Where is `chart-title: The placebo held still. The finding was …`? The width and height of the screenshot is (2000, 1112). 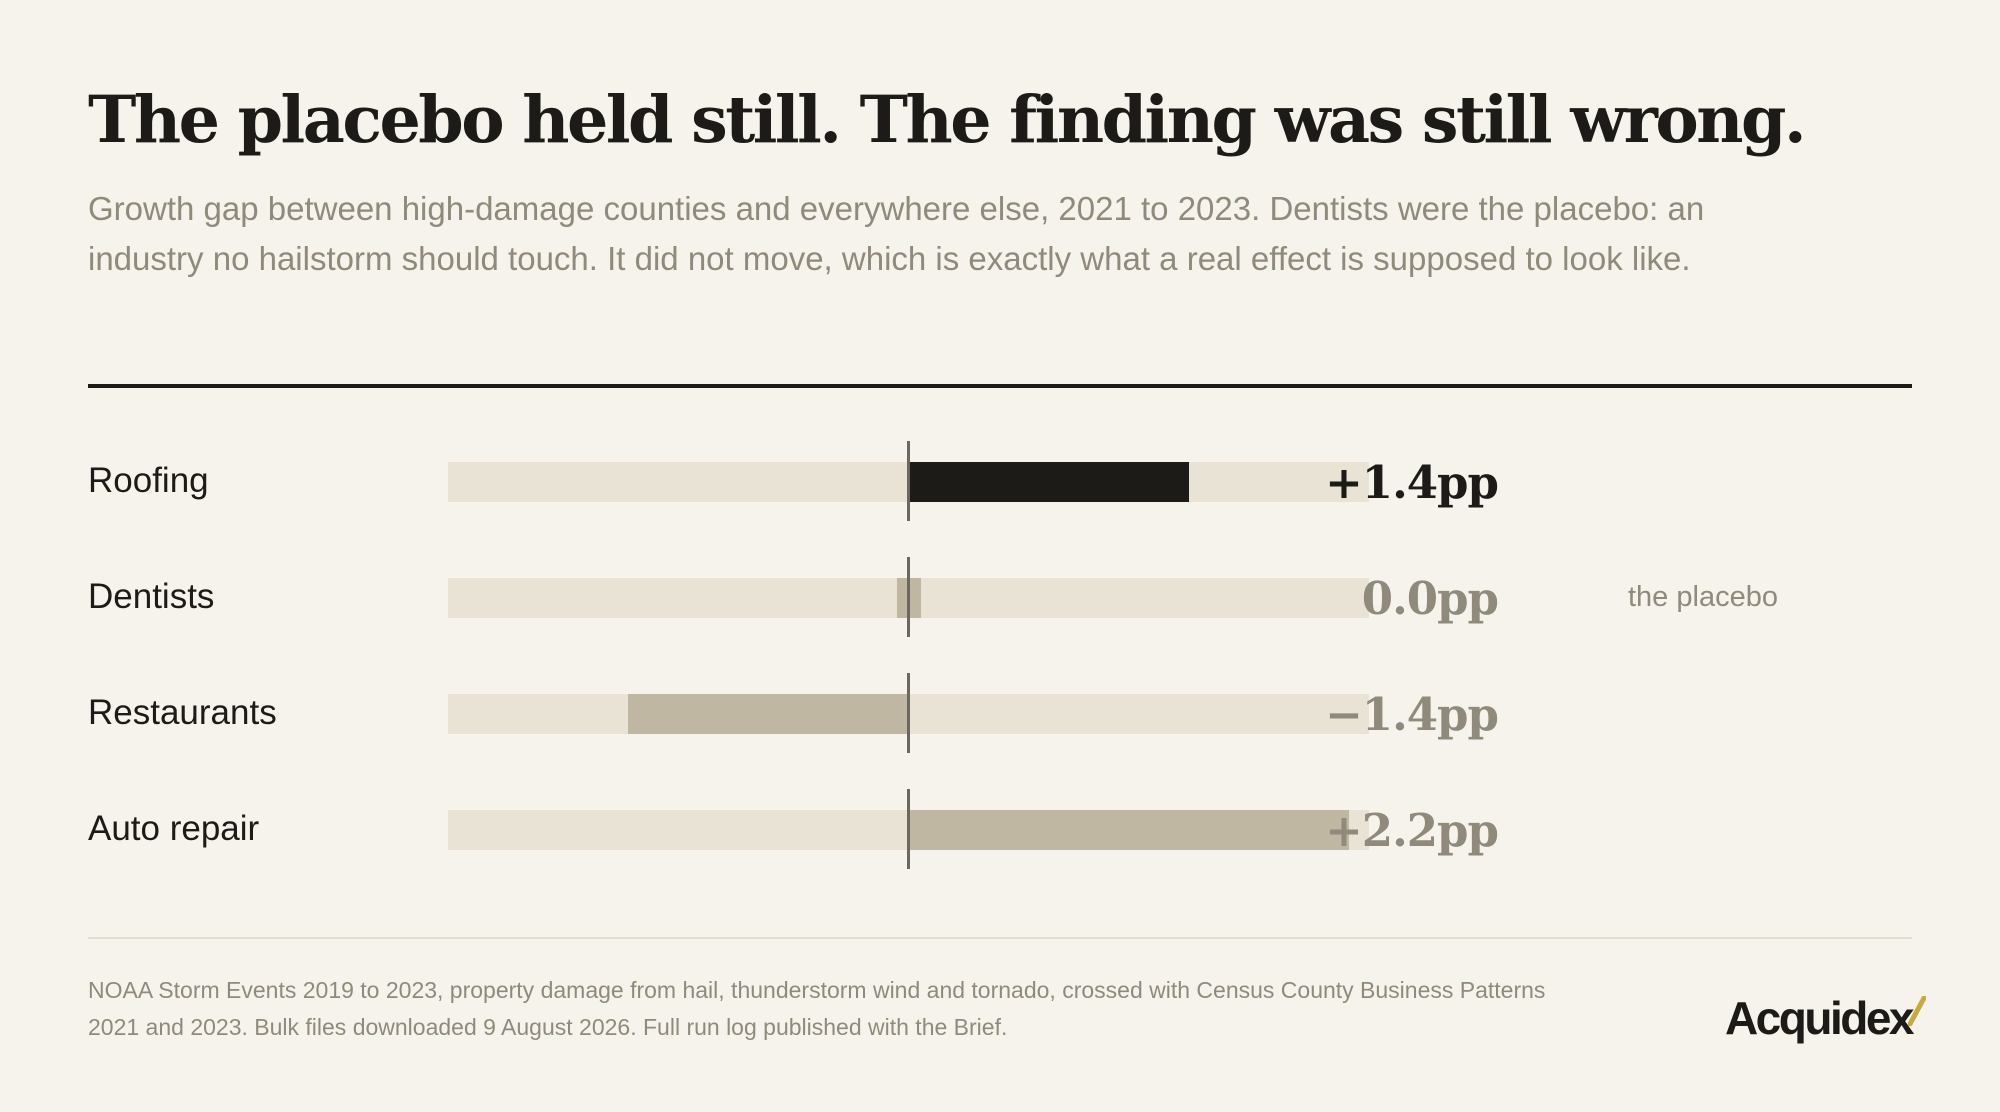 chart-title: The placebo held still. The finding was … is located at coordinates (947, 120).